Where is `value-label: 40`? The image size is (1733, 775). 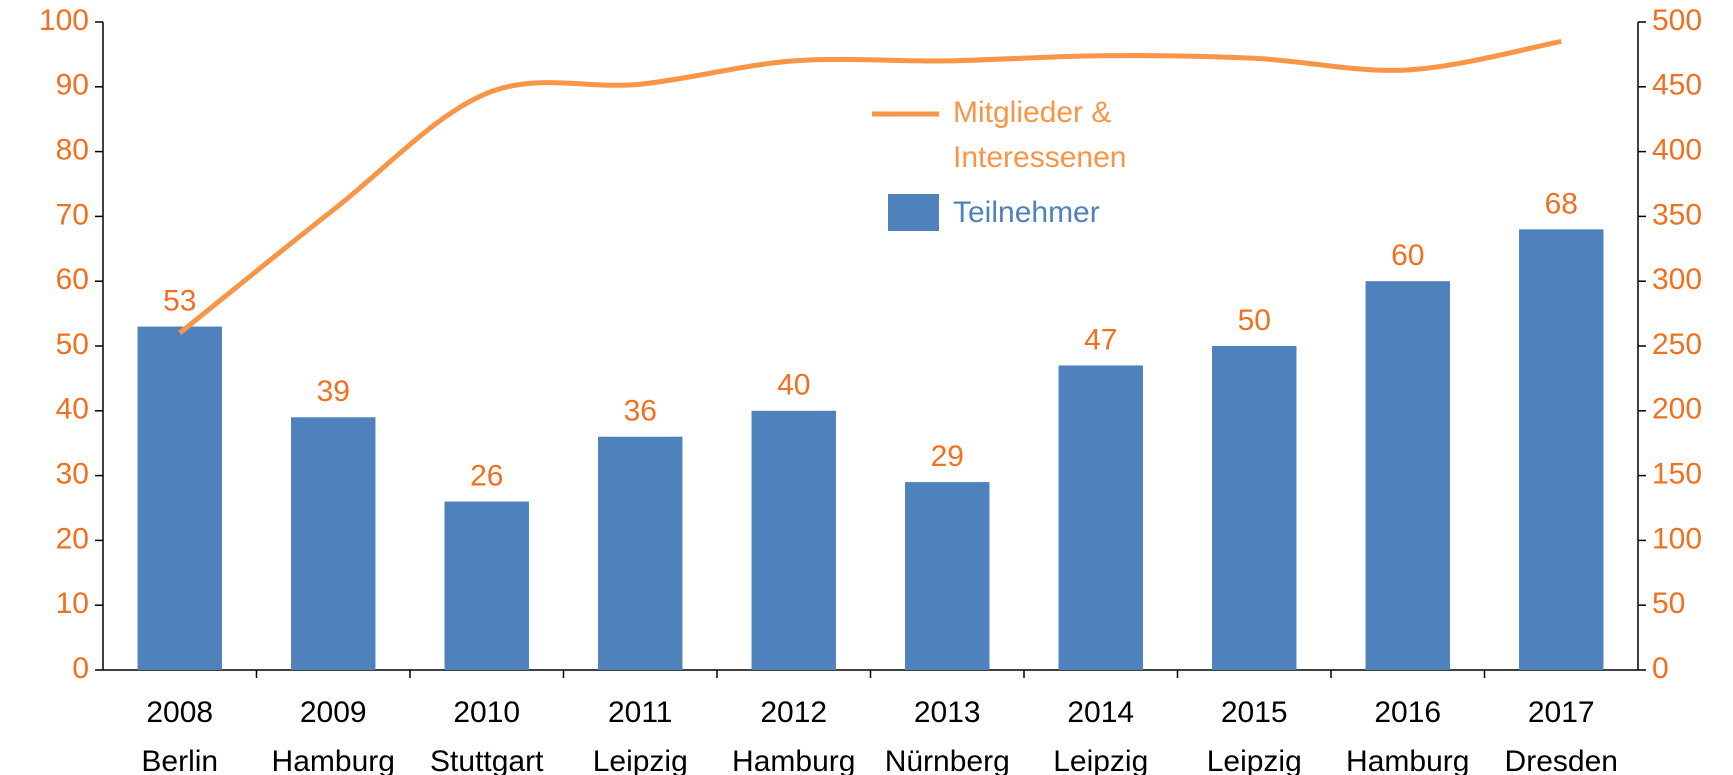
value-label: 40 is located at coordinates (793, 385).